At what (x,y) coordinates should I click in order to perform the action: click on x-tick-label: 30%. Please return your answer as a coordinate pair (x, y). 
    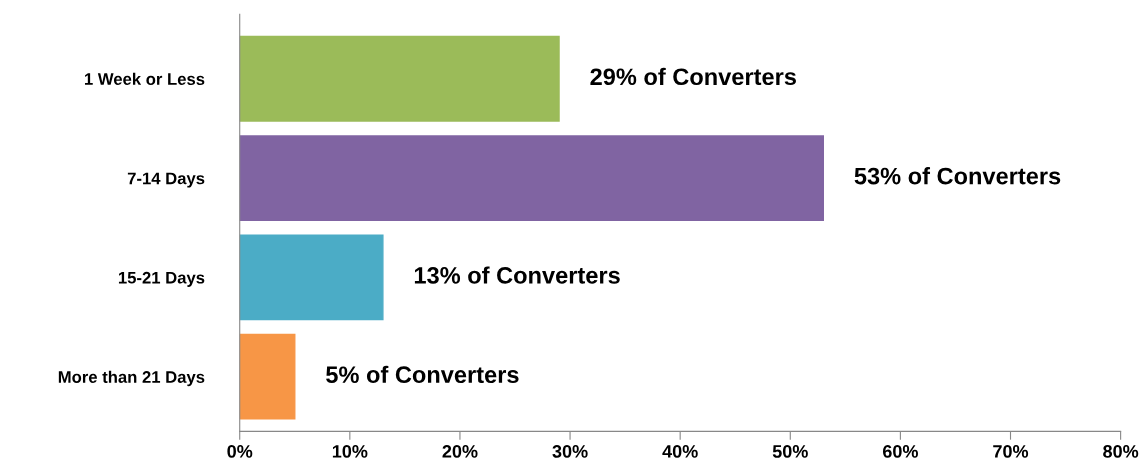
    Looking at the image, I should click on (570, 451).